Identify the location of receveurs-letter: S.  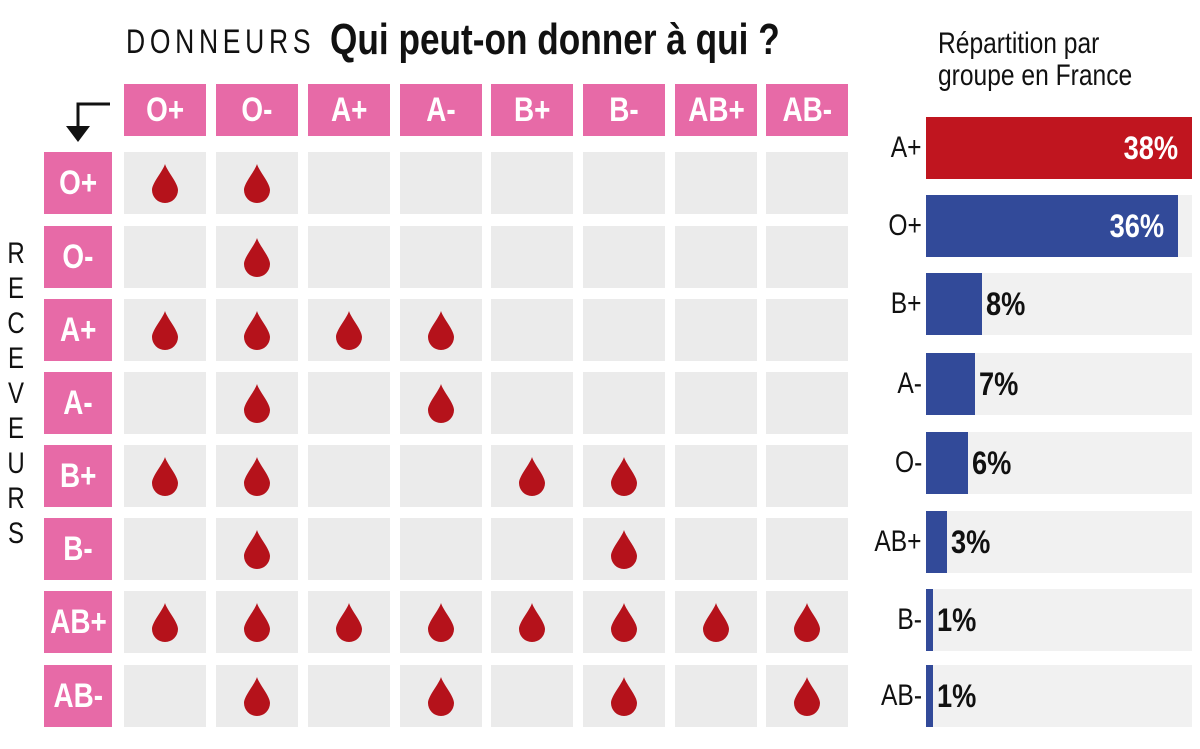
(16, 533).